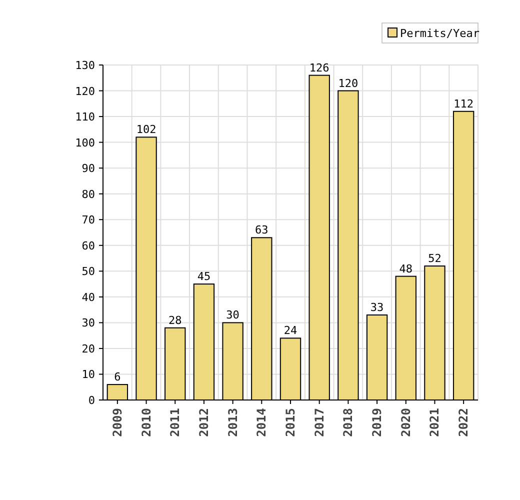  I want to click on y-tick-label: 40, so click(88, 297).